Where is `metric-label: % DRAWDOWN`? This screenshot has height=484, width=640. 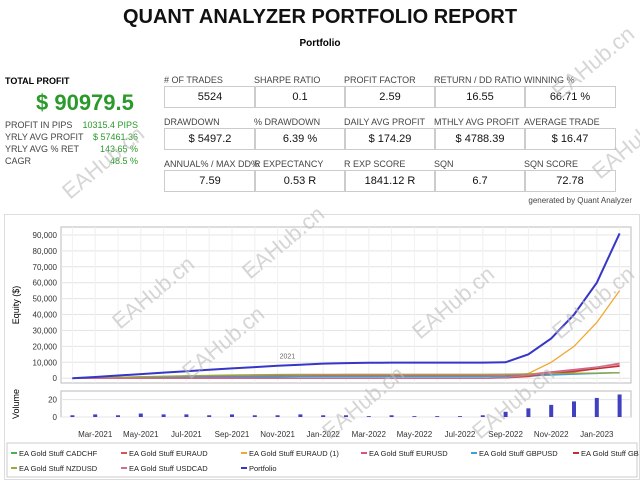
metric-label: % DRAWDOWN is located at coordinates (287, 122).